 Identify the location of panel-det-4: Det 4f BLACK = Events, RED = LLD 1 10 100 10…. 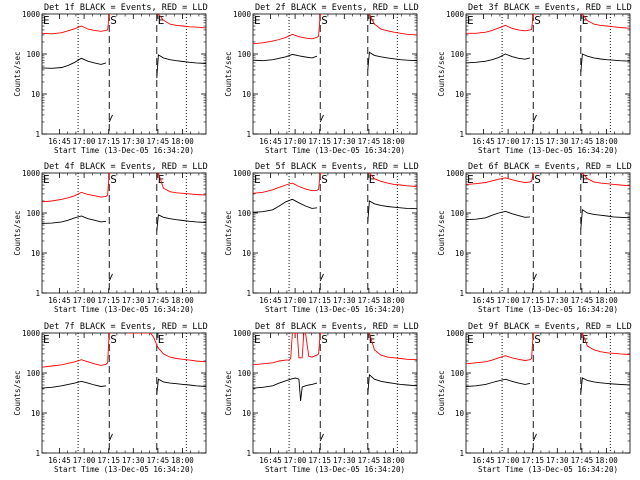
(110, 238).